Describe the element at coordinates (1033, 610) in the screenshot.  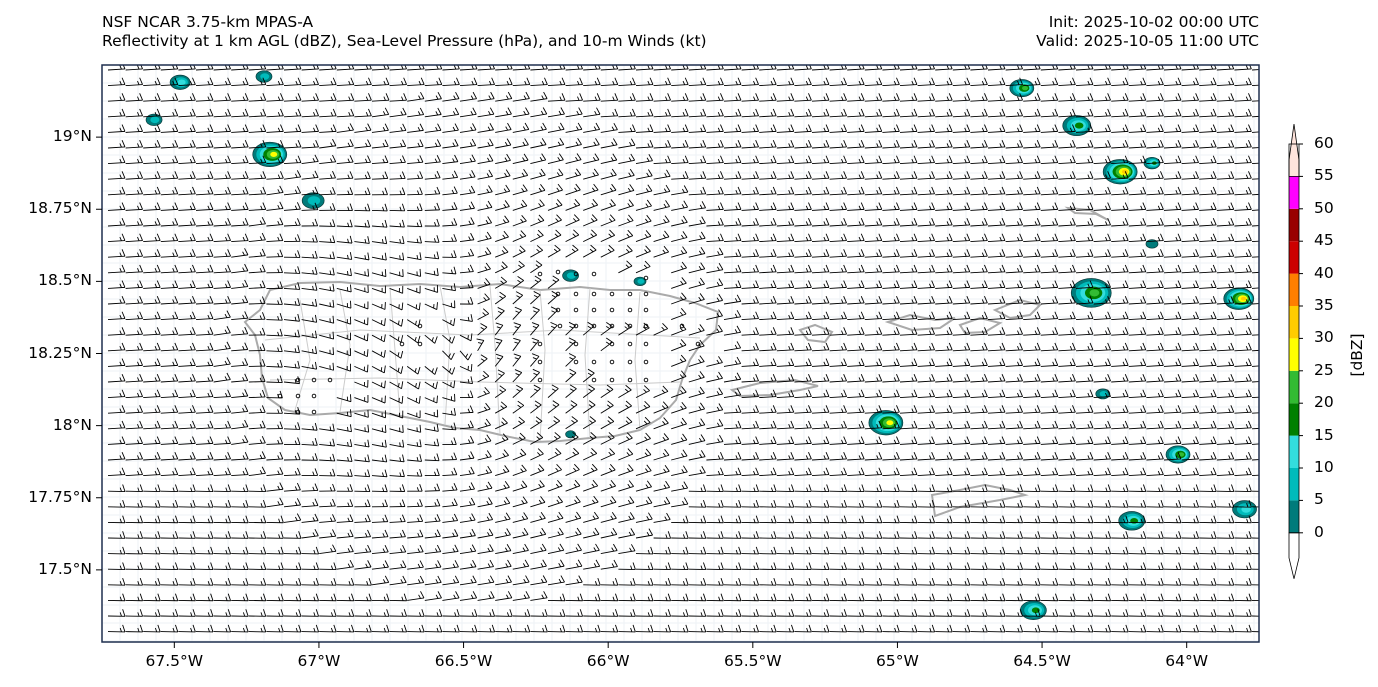
I see `reflectivity-cell` at that location.